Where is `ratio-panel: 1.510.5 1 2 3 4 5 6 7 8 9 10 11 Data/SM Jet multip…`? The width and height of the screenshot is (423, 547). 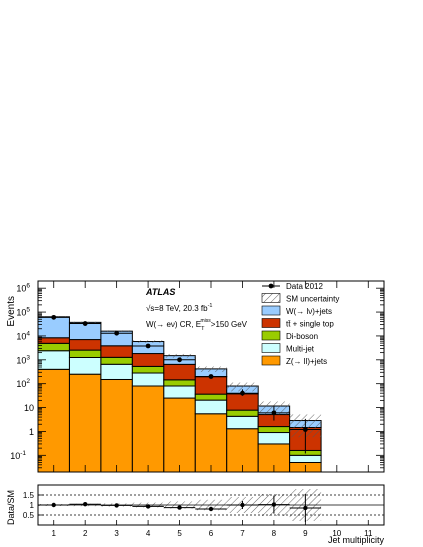
ratio-panel: 1.510.5 1 2 3 4 5 6 7 8 9 10 11 Data/SM Jet multip… is located at coordinates (195, 514).